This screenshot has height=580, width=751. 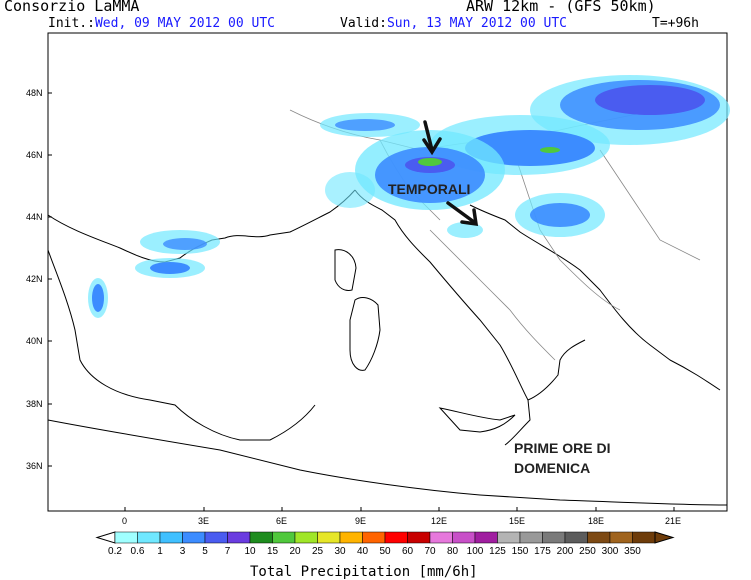 What do you see at coordinates (184, 23) in the screenshot?
I see `init-value: Wed, 09 MAY 2012 00 UTC` at bounding box center [184, 23].